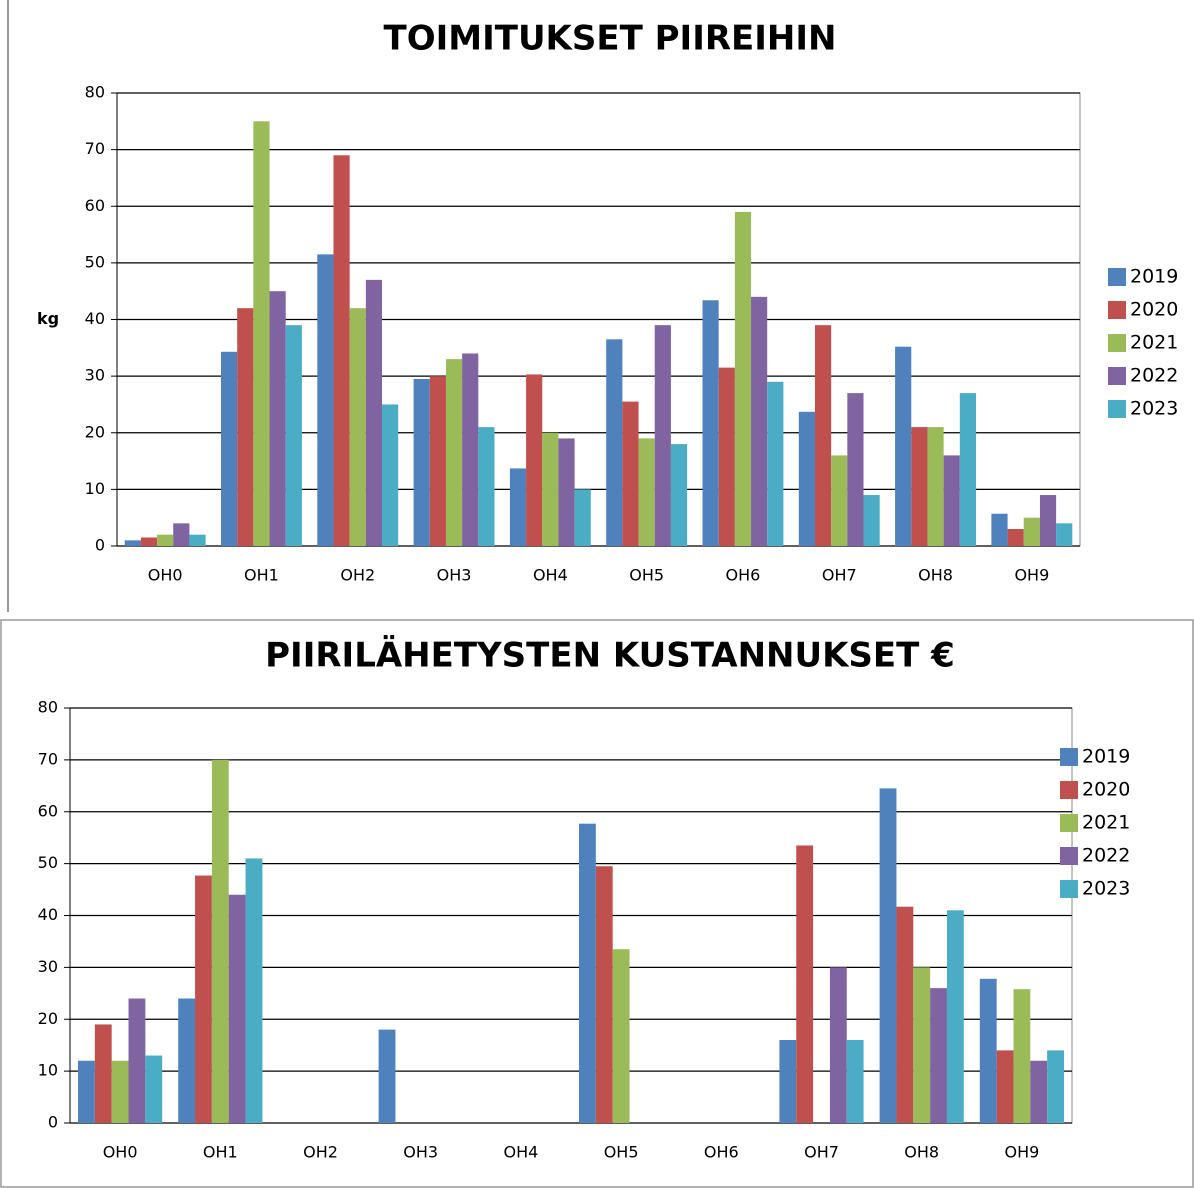 The height and width of the screenshot is (1188, 1194). What do you see at coordinates (646, 575) in the screenshot?
I see `x-tick-label: OH5` at bounding box center [646, 575].